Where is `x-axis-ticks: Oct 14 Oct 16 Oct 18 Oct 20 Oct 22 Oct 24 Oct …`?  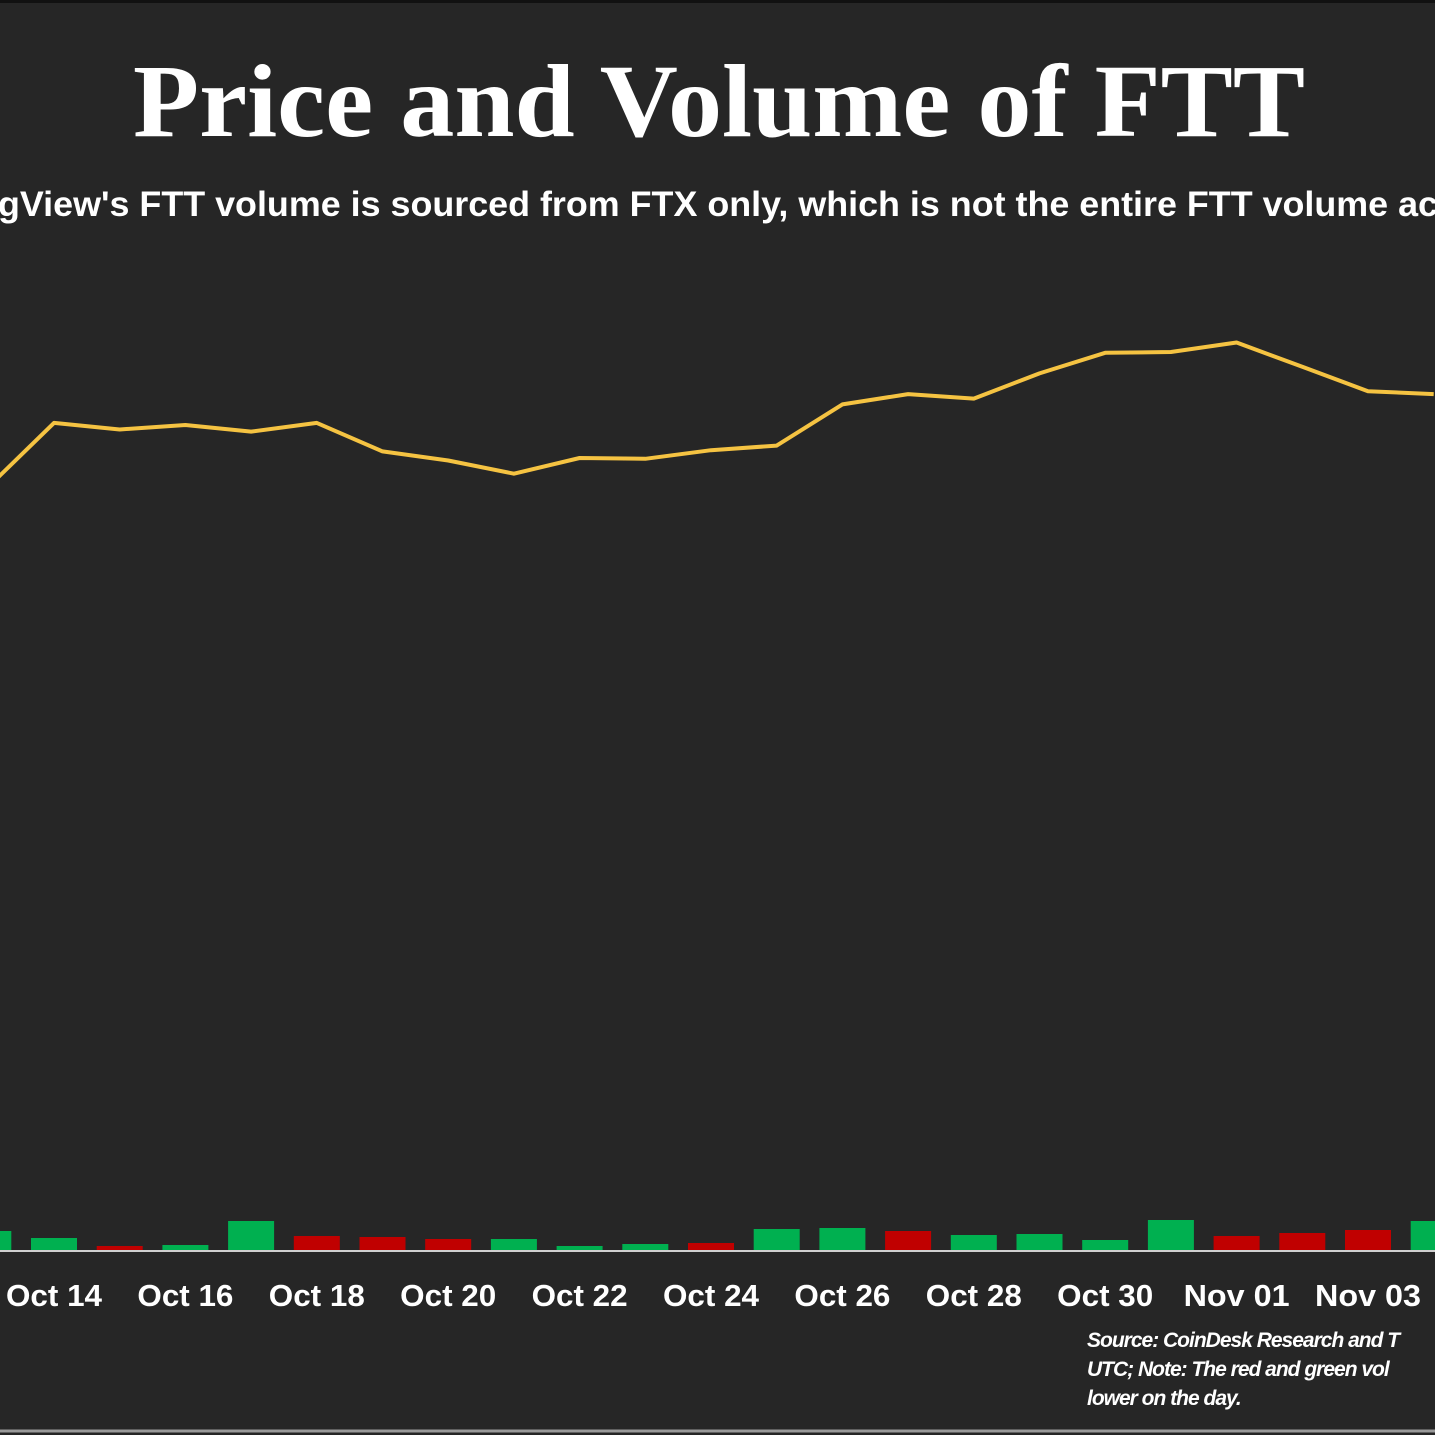
x-axis-ticks: Oct 14 Oct 16 Oct 18 Oct 20 Oct 22 Oct 24 Oct … is located at coordinates (713, 1295).